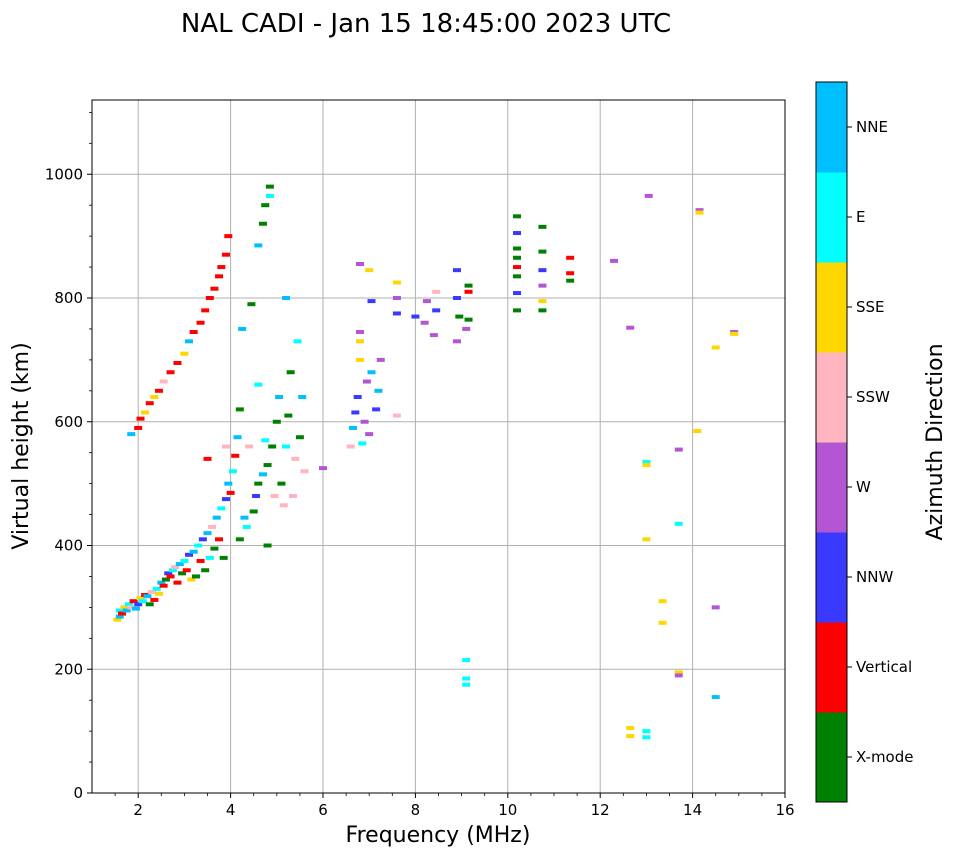  What do you see at coordinates (864, 442) in the screenshot?
I see `colorbar: X-mode Vertical NNW W SSW SSE E NNE` at bounding box center [864, 442].